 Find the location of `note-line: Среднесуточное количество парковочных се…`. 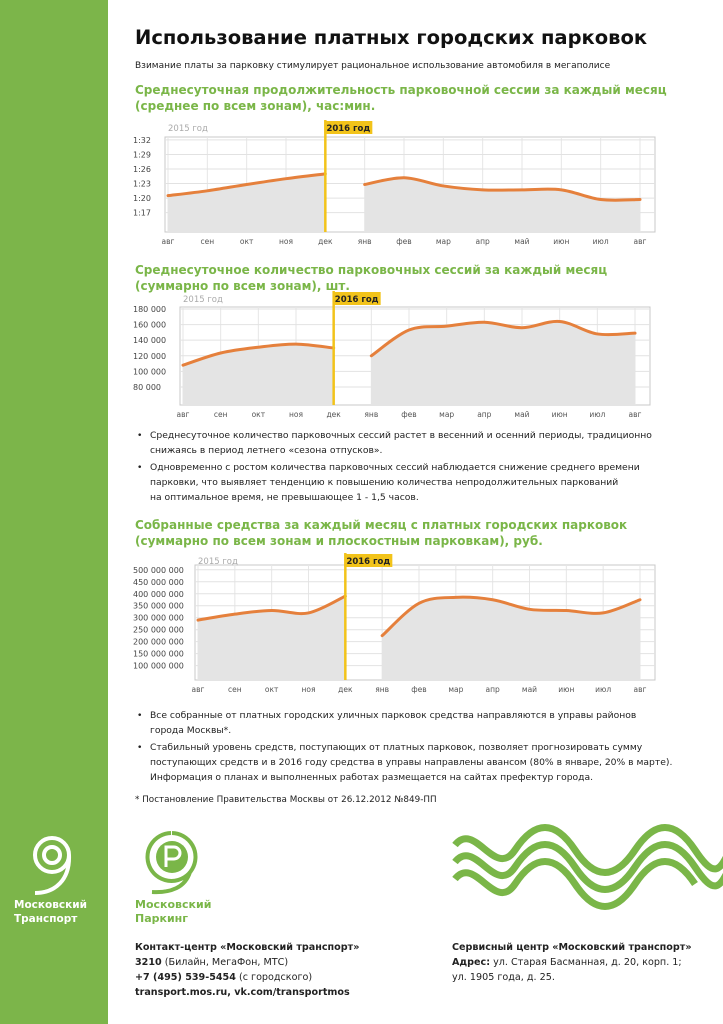

note-line: Среднесуточное количество парковочных се… is located at coordinates (401, 435).